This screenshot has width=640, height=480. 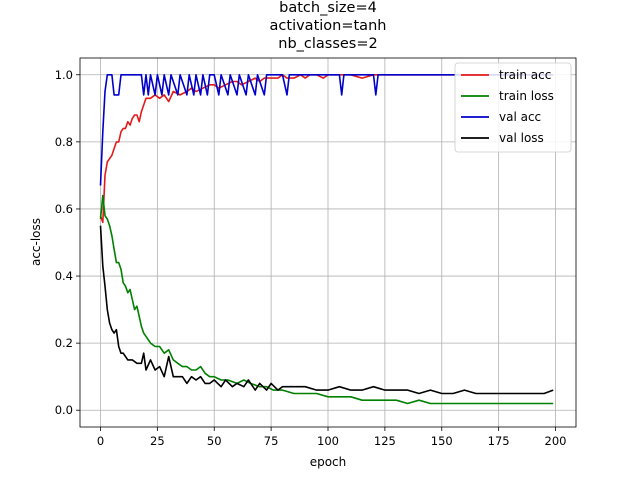 I want to click on title-line-2: activation=tanh, so click(x=328, y=26).